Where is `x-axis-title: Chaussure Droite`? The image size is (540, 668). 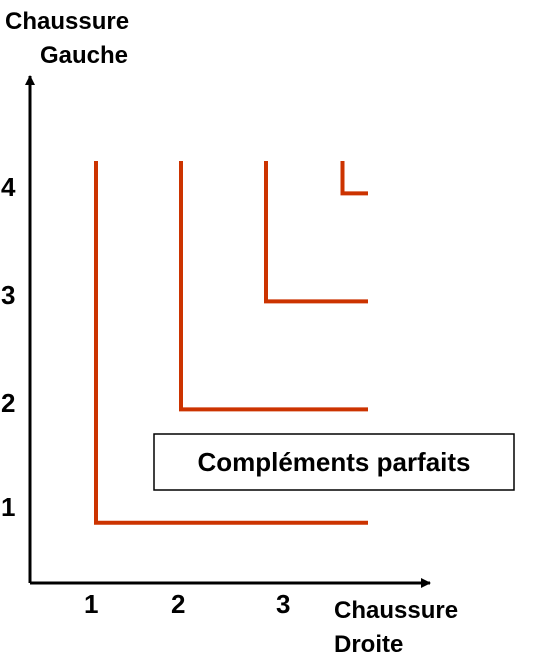
x-axis-title: Chaussure Droite is located at coordinates (399, 627).